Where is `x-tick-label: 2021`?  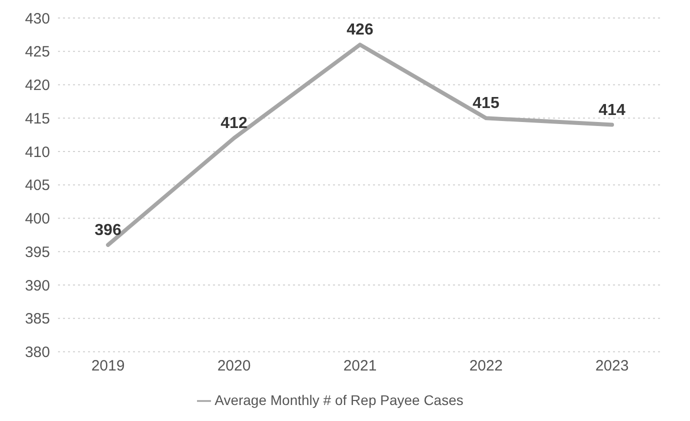 x-tick-label: 2021 is located at coordinates (360, 365).